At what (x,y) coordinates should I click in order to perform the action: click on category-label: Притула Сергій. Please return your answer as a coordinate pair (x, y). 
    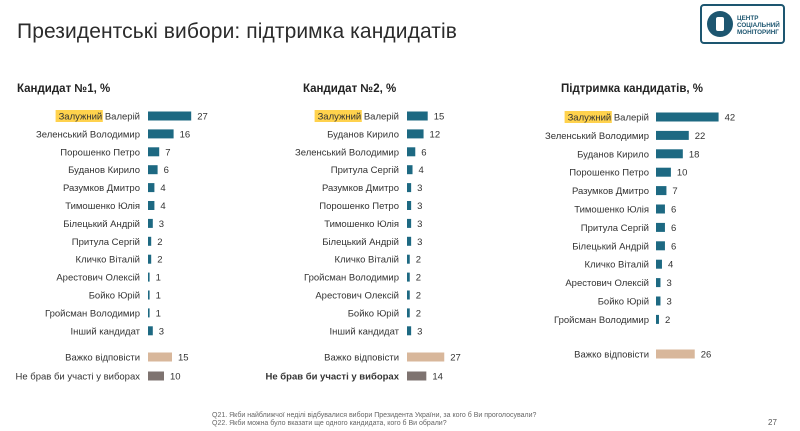
    Looking at the image, I should click on (365, 170).